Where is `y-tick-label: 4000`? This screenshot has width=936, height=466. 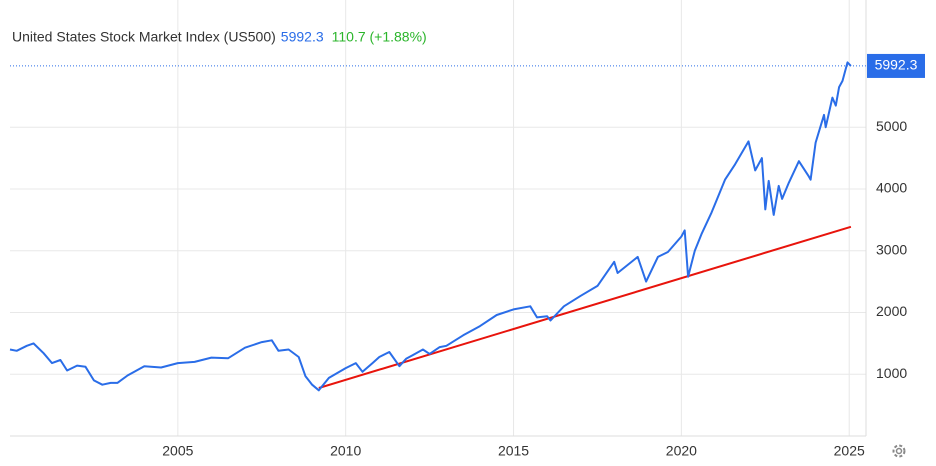
y-tick-label: 4000 is located at coordinates (891, 188).